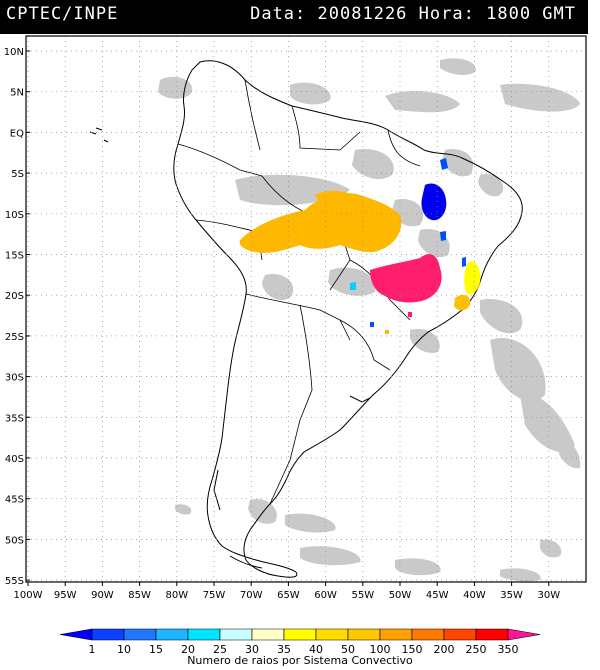  I want to click on colorbar-caption: Numero de raios por Sistema Convectivo, so click(300, 660).